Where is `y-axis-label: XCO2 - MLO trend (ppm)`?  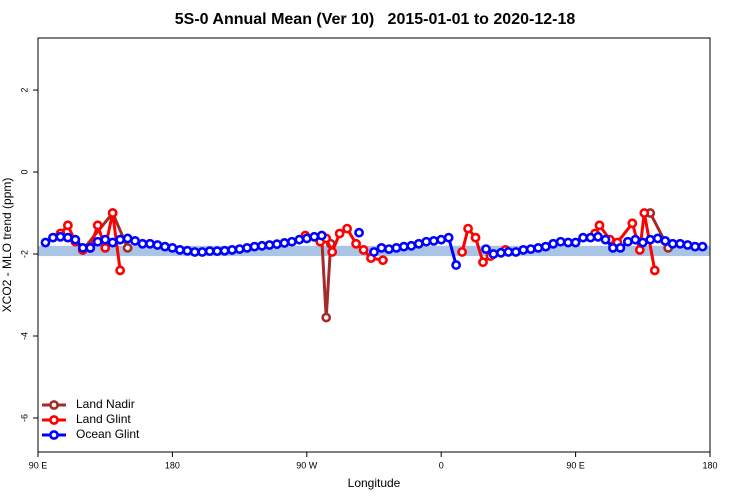 y-axis-label: XCO2 - MLO trend (ppm) is located at coordinates (7, 245).